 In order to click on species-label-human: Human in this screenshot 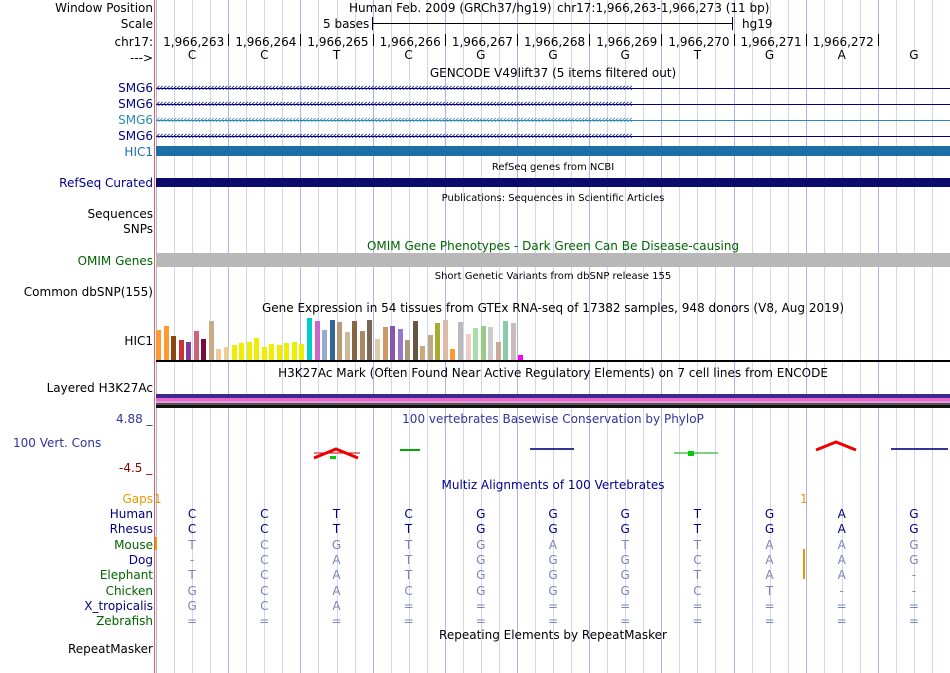, I will do `click(131, 514)`.